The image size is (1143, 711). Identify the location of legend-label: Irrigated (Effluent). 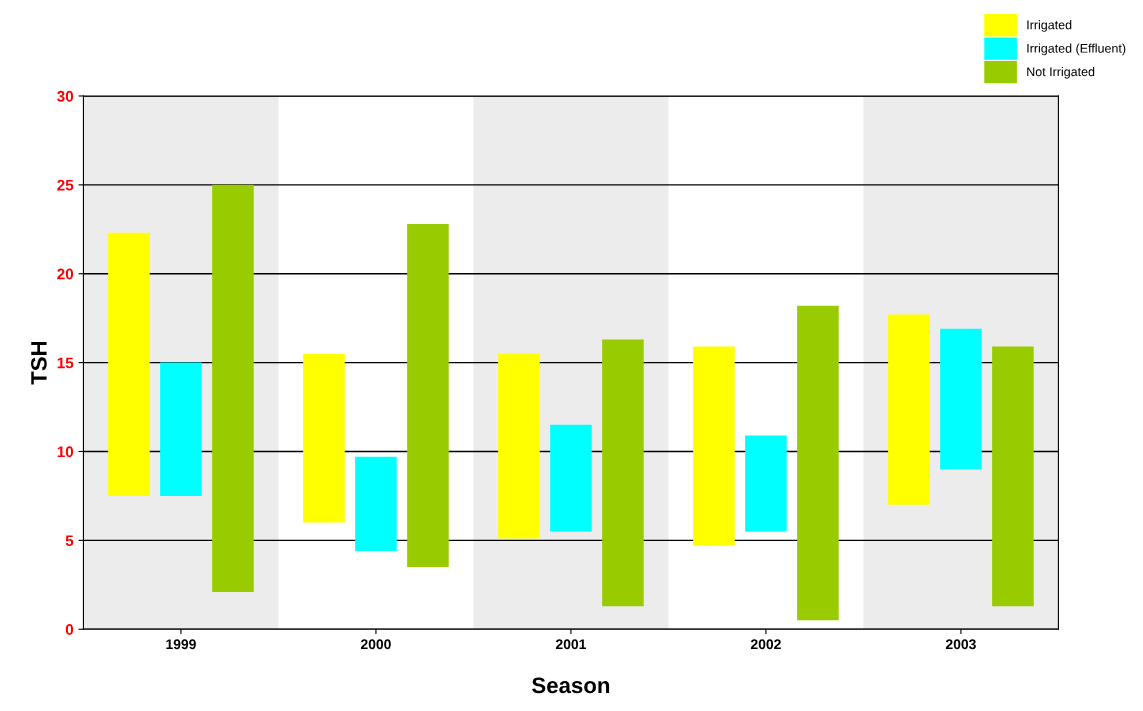
(1076, 49).